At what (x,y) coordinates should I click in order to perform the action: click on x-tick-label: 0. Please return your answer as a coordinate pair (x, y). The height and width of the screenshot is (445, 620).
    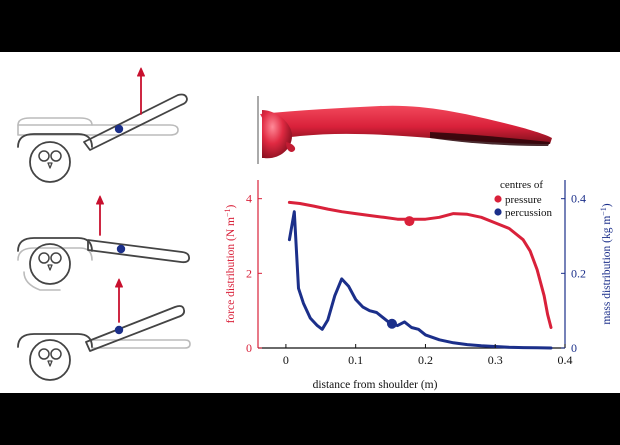
    Looking at the image, I should click on (286, 360).